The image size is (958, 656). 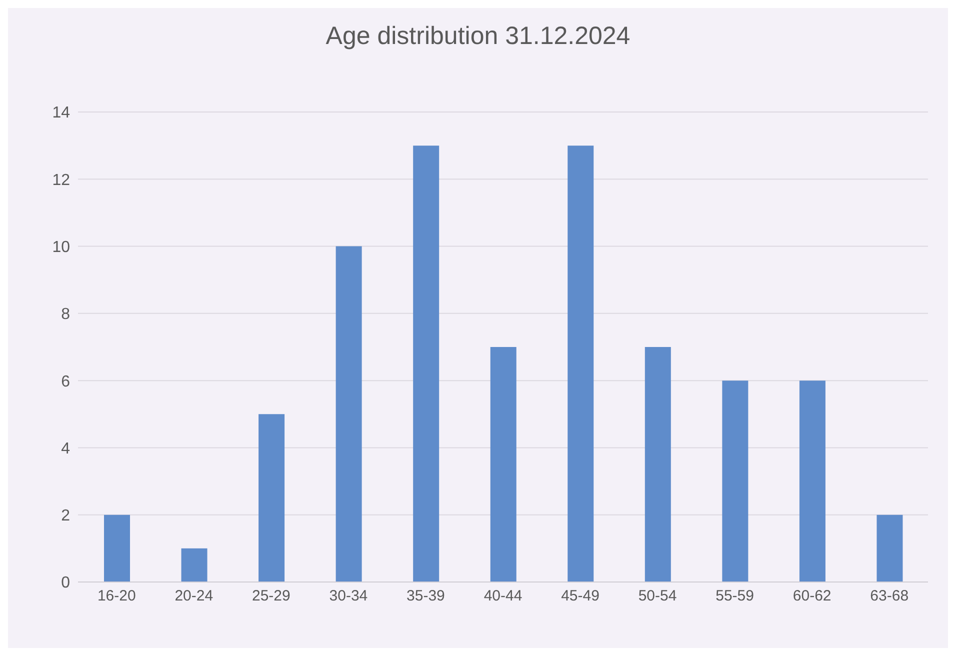 What do you see at coordinates (65, 315) in the screenshot?
I see `y-tick-label: 8` at bounding box center [65, 315].